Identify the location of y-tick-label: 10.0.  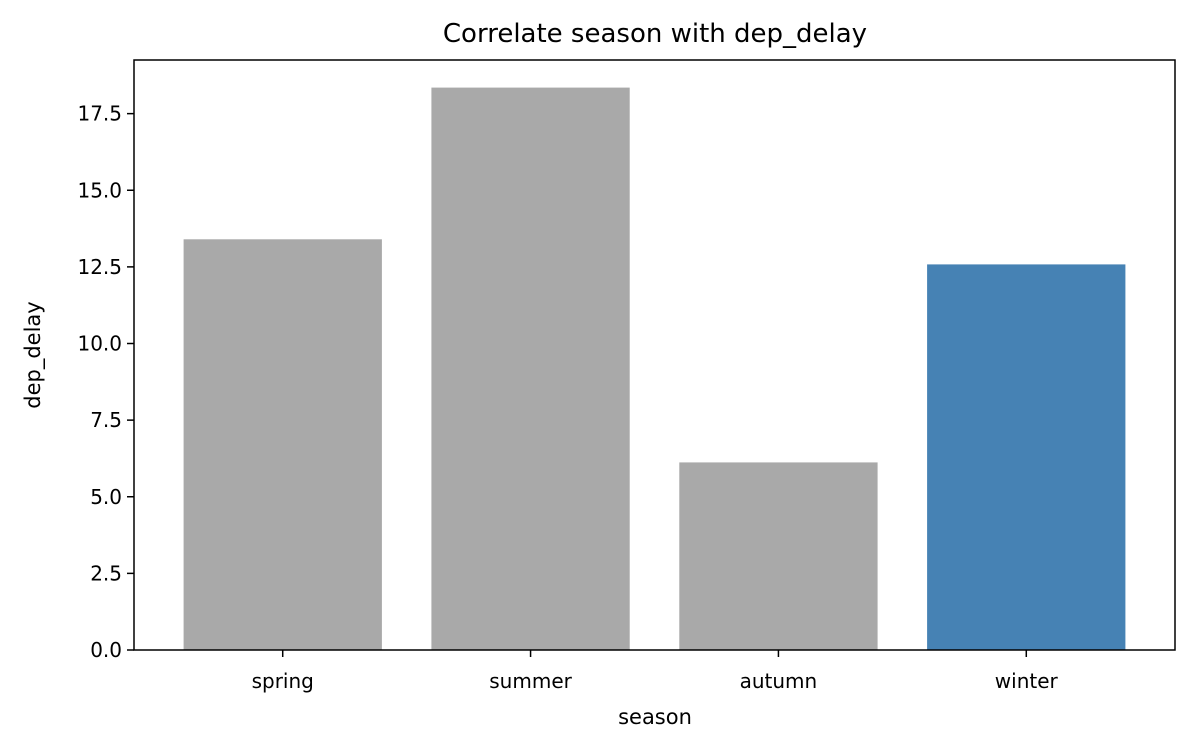
(99, 344).